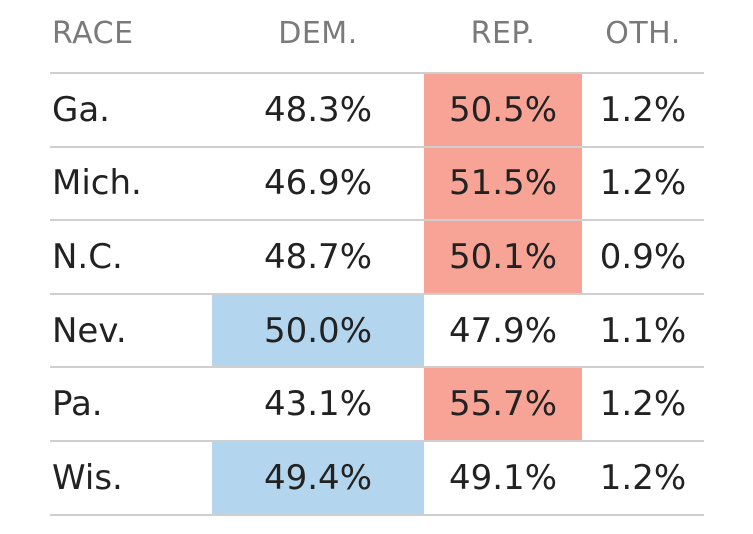  I want to click on table-row: Ga. 48.3% 50.5% 1.2%, so click(377, 109).